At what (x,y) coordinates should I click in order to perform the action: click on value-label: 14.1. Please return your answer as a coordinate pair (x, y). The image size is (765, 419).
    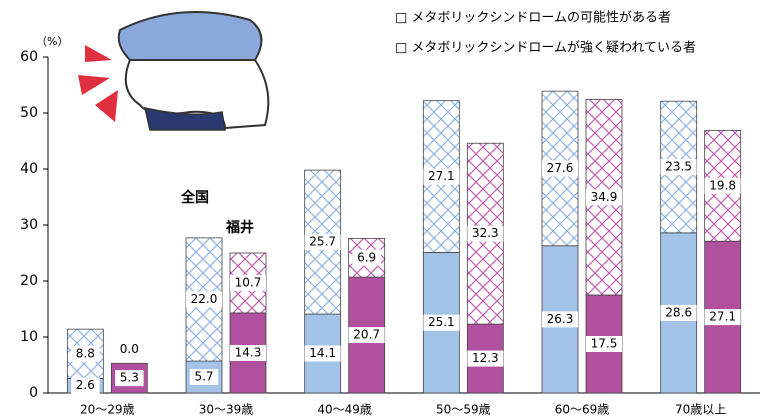
    Looking at the image, I should click on (322, 353).